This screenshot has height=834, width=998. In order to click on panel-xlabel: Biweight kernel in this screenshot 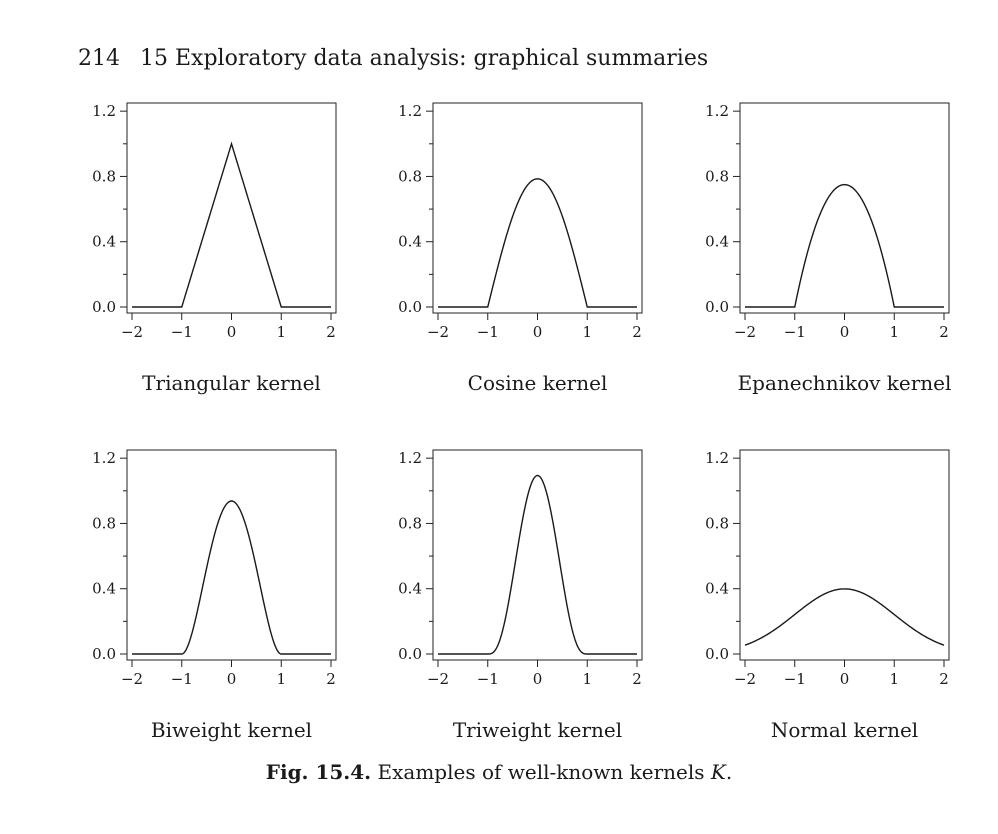, I will do `click(231, 730)`.